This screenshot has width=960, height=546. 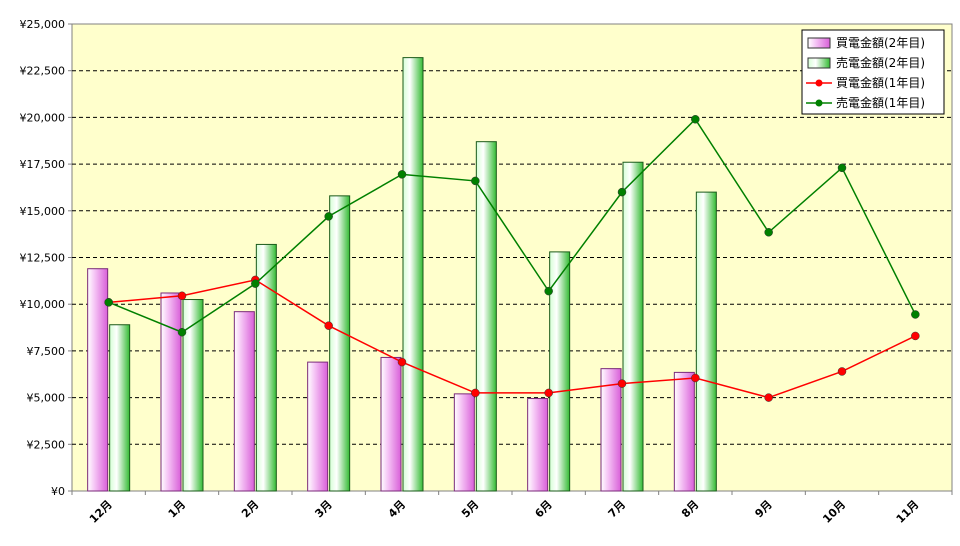 What do you see at coordinates (880, 42) in the screenshot?
I see `legend-label: 買電金額(2年目)` at bounding box center [880, 42].